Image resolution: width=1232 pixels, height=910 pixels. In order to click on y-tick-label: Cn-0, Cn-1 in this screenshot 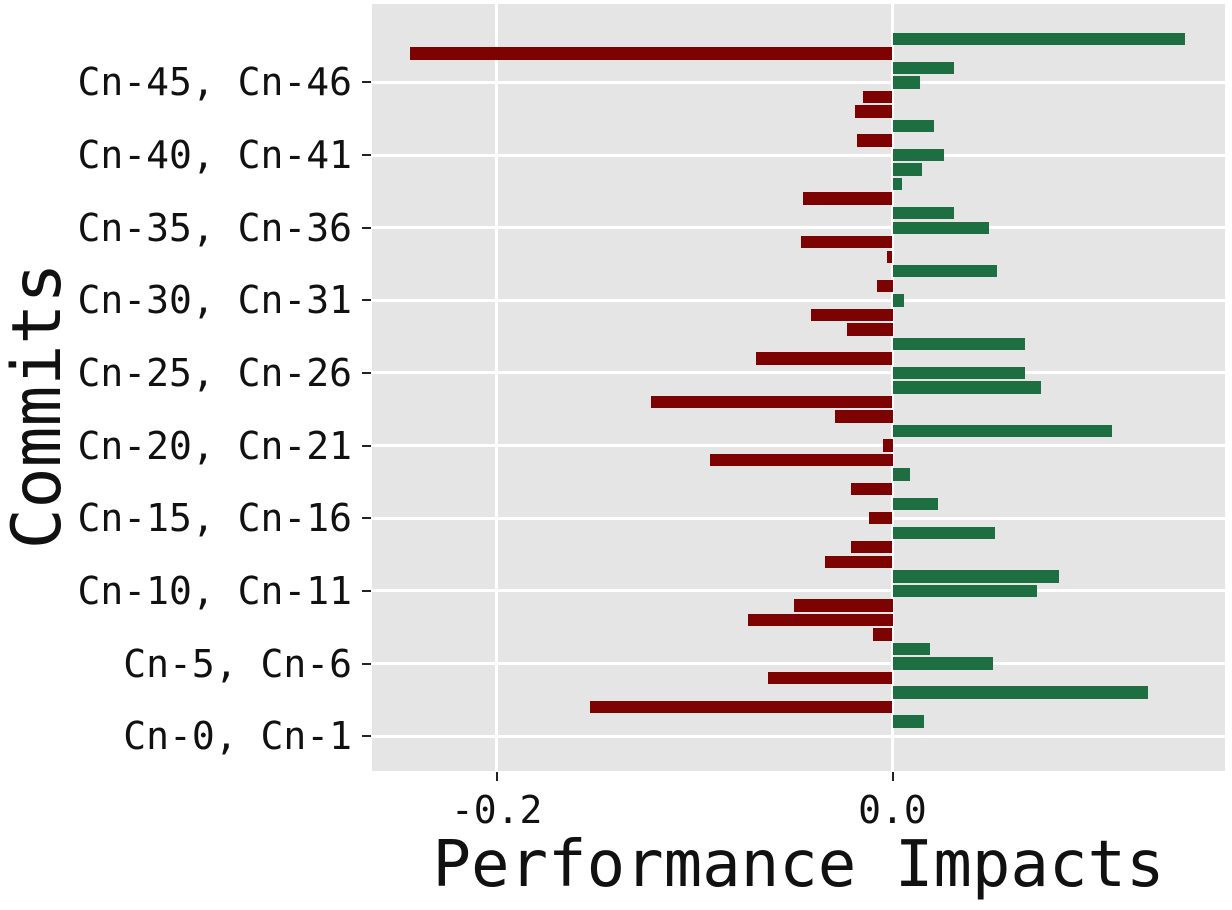, I will do `click(237, 736)`.